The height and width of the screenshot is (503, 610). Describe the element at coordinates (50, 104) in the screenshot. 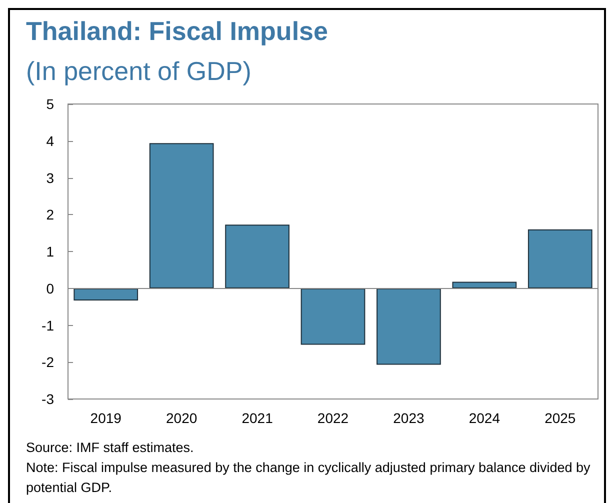

I see `y-tick-label: 5` at that location.